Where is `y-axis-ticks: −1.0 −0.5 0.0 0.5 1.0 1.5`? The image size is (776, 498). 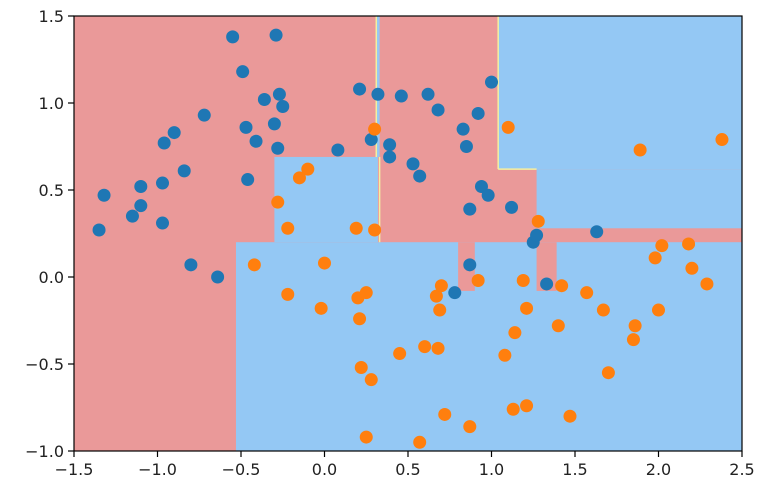 y-axis-ticks: −1.0 −0.5 0.0 0.5 1.0 1.5 is located at coordinates (49, 234).